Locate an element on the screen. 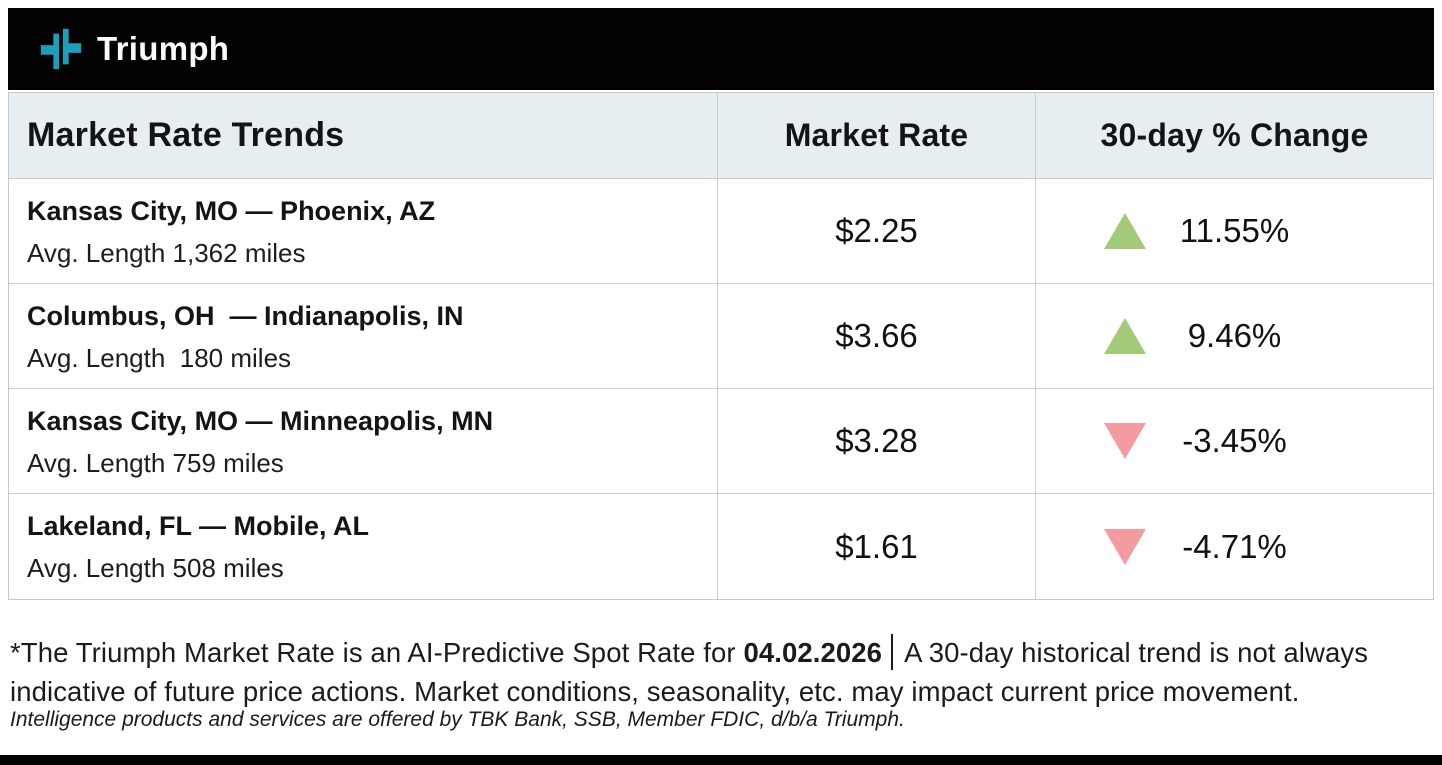 This screenshot has width=1442, height=765. table-title: Market Rate Trends is located at coordinates (363, 136).